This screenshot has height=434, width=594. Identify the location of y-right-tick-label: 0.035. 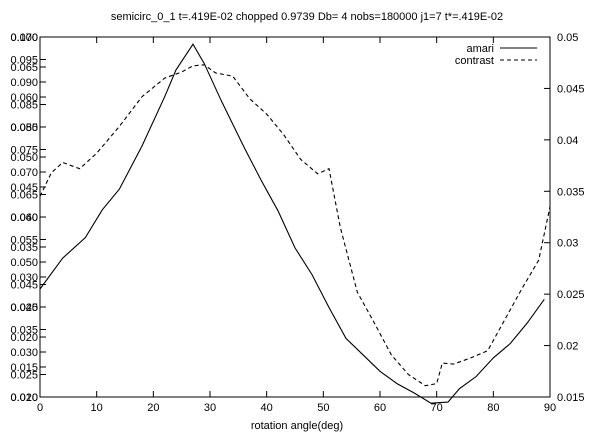
(571, 192).